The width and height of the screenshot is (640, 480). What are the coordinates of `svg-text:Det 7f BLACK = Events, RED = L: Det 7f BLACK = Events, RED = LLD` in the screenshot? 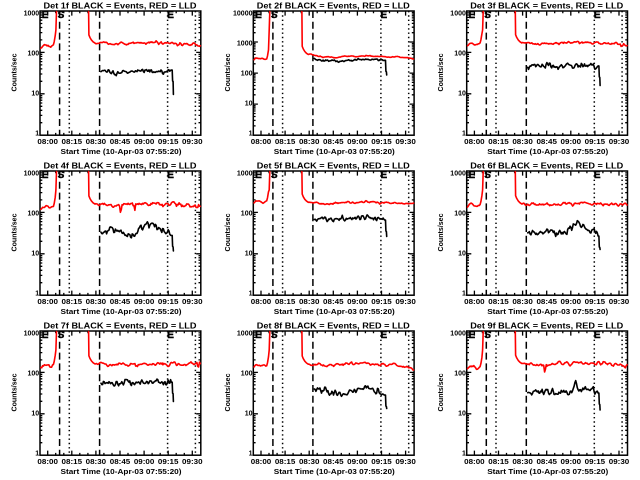 It's located at (120, 325).